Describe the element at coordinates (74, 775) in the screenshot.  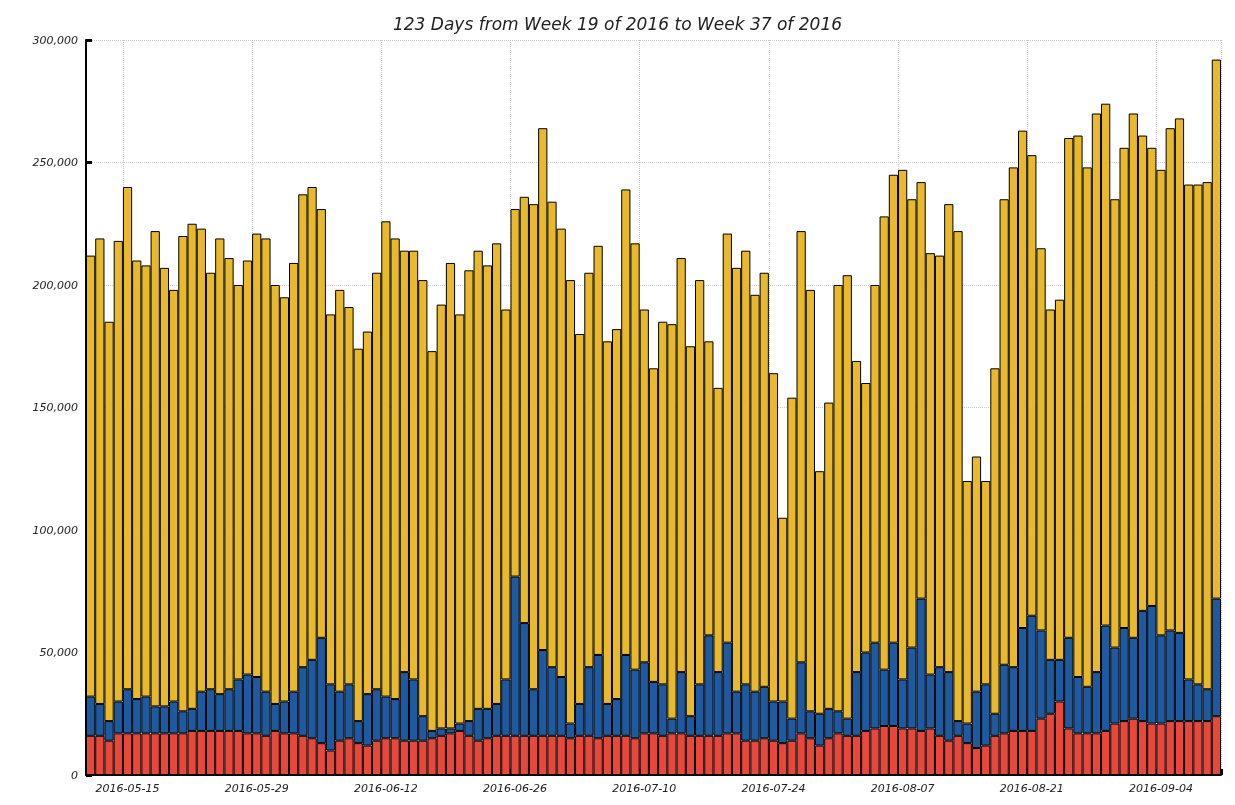
I see `y-tick-label: 0` at that location.